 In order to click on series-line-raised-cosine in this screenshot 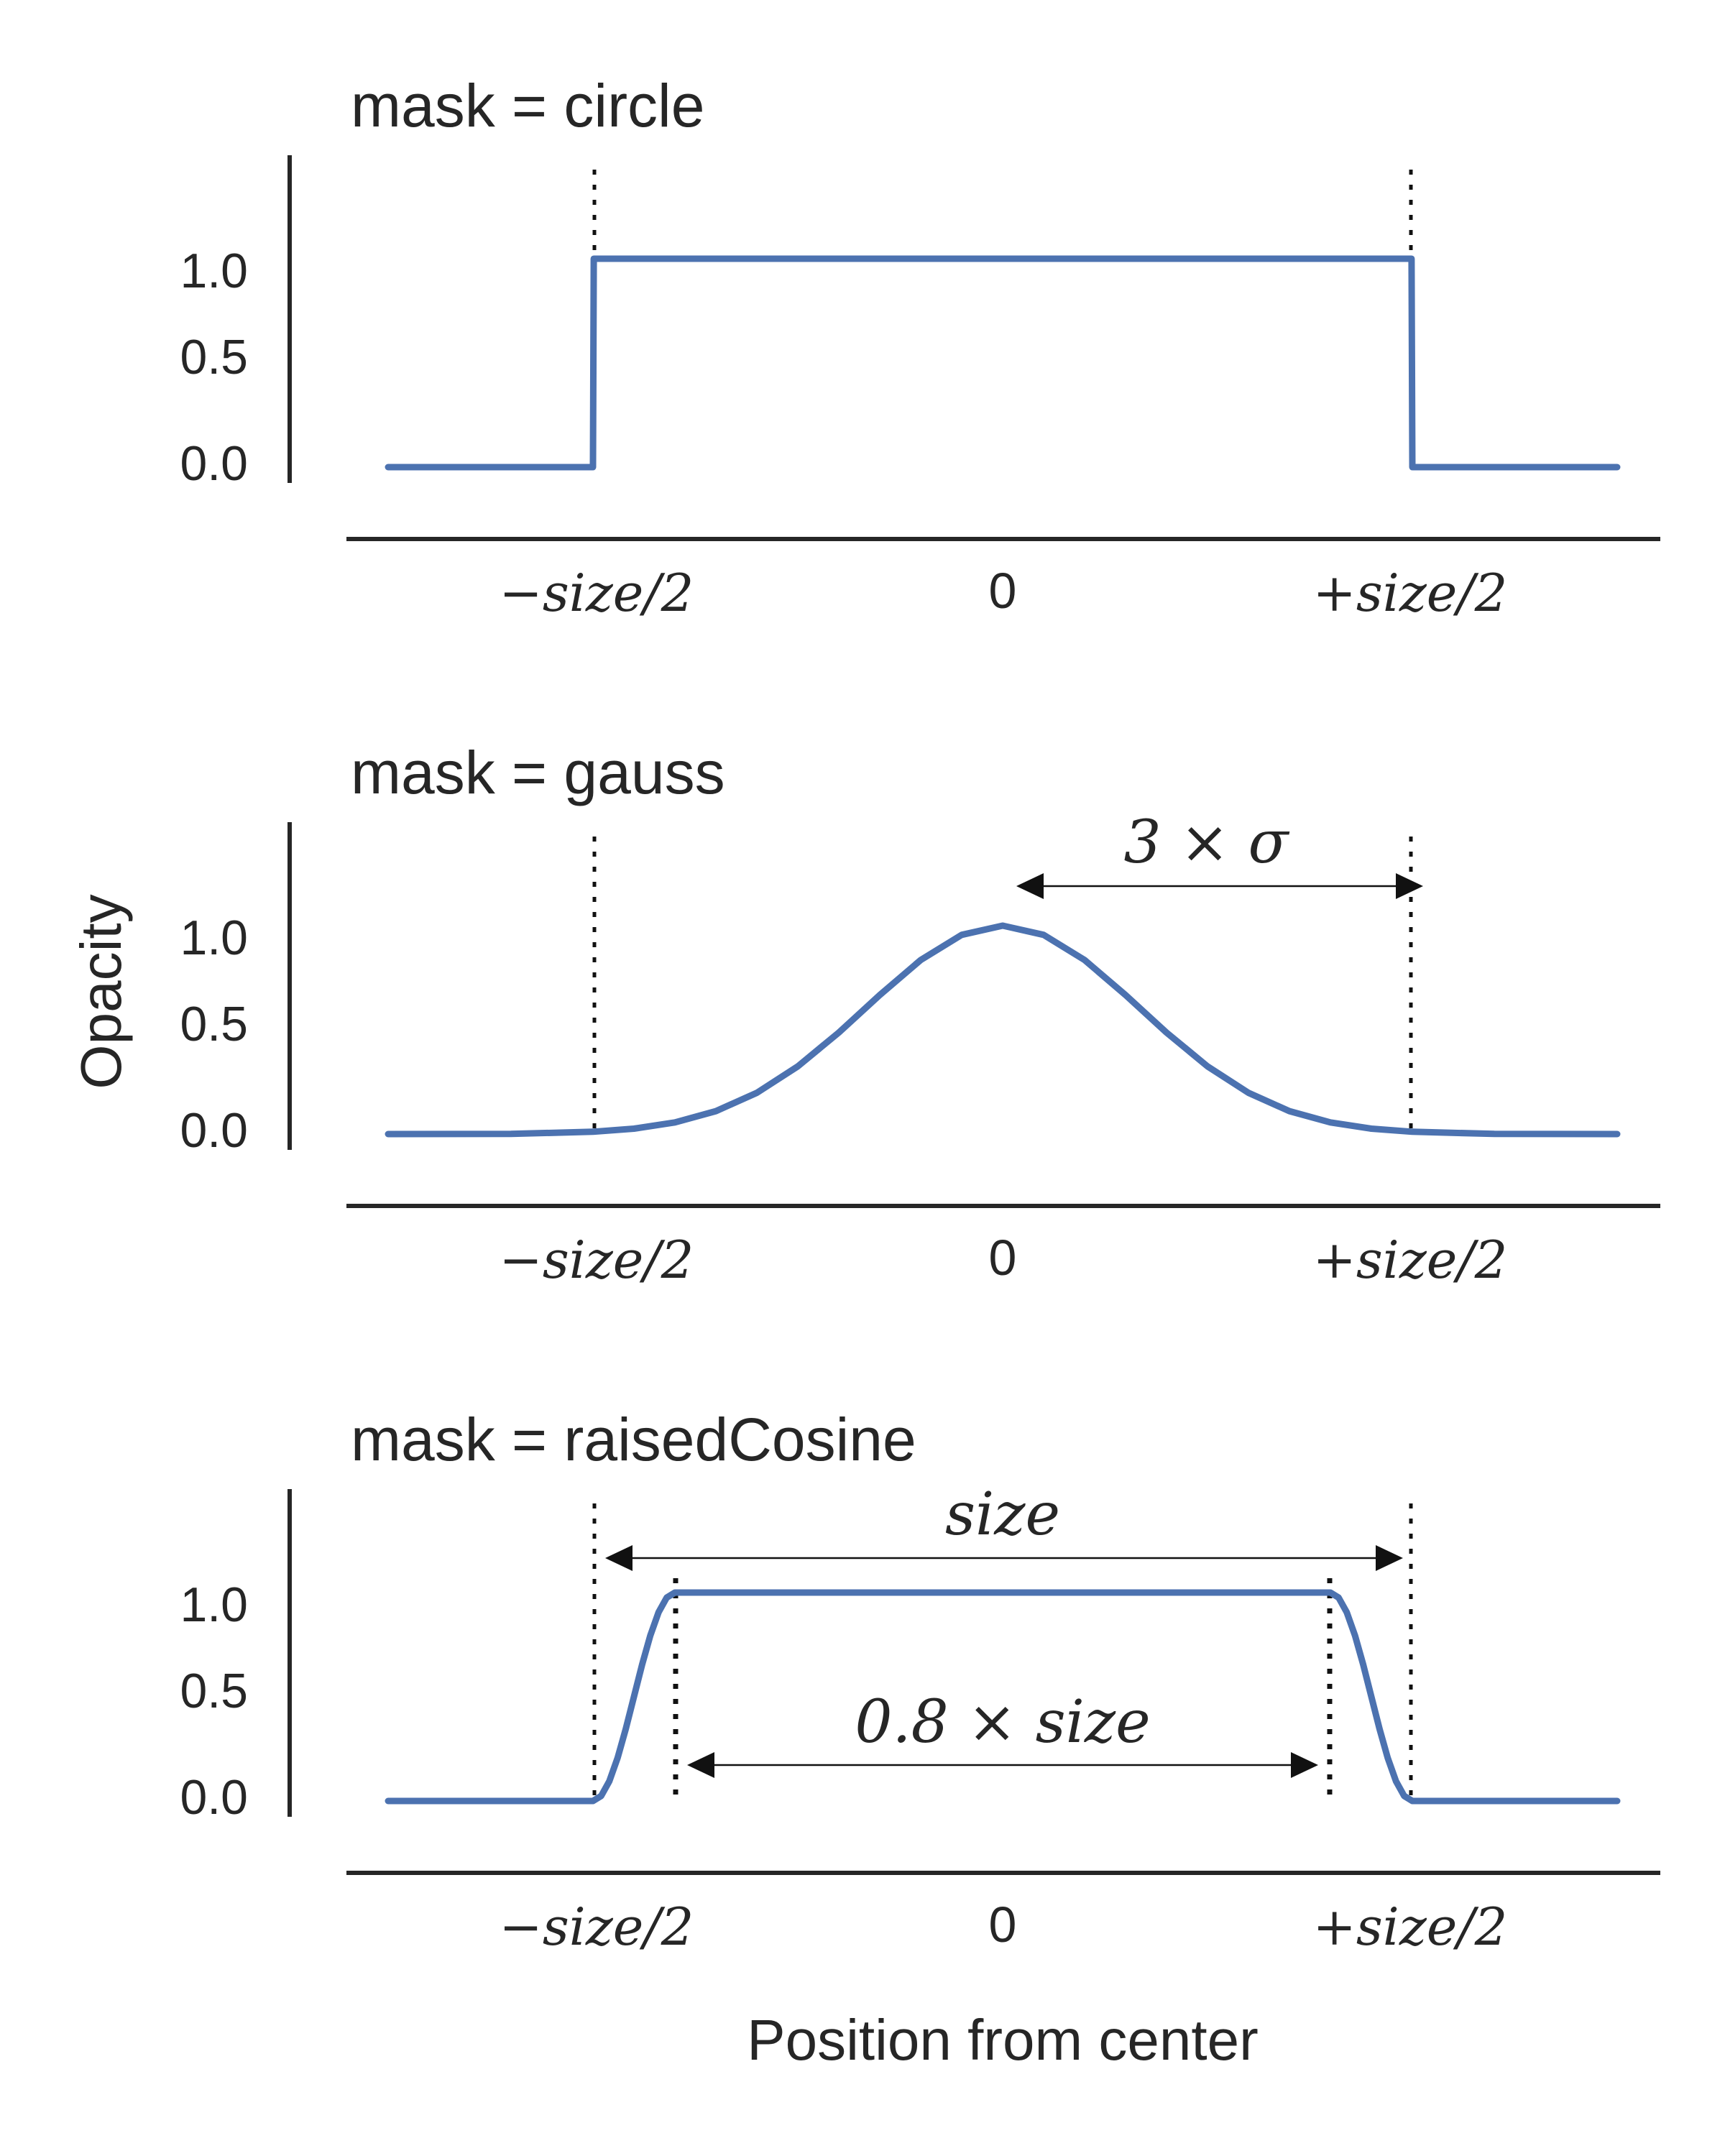, I will do `click(1003, 1697)`.